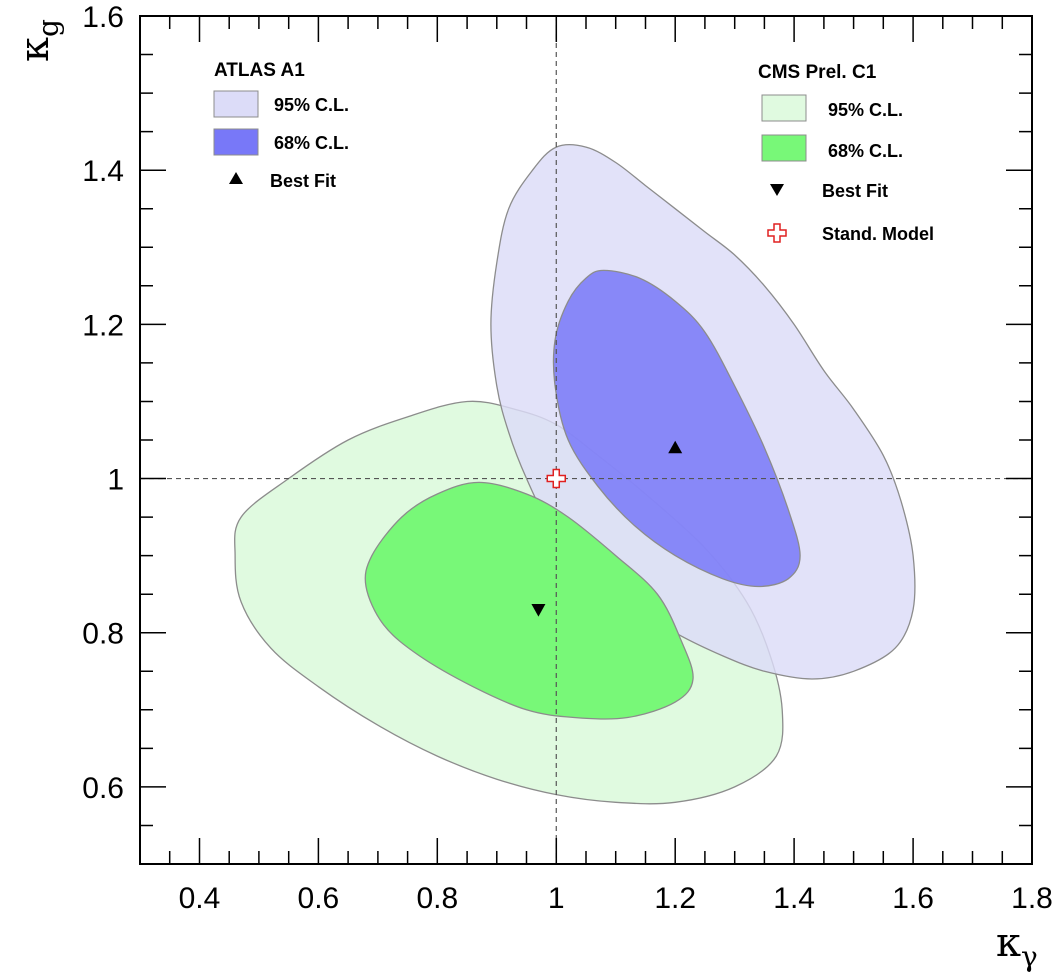 Image resolution: width=1062 pixels, height=977 pixels. I want to click on legend-atlas-68-label: 68% C.L., so click(311, 143).